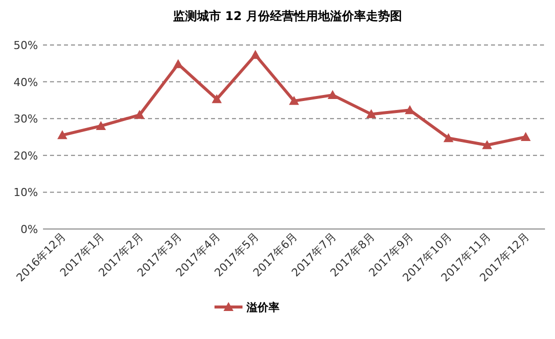 The image size is (555, 339). Describe the element at coordinates (26, 45) in the screenshot. I see `y-tick-label: 50%` at that location.